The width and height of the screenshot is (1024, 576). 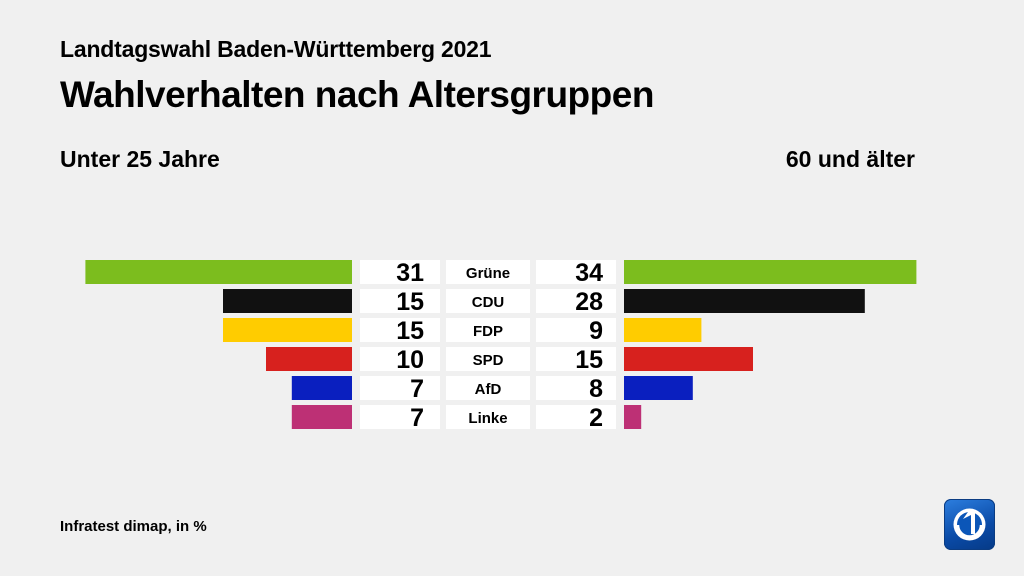 What do you see at coordinates (596, 418) in the screenshot?
I see `value-label-right: 2` at bounding box center [596, 418].